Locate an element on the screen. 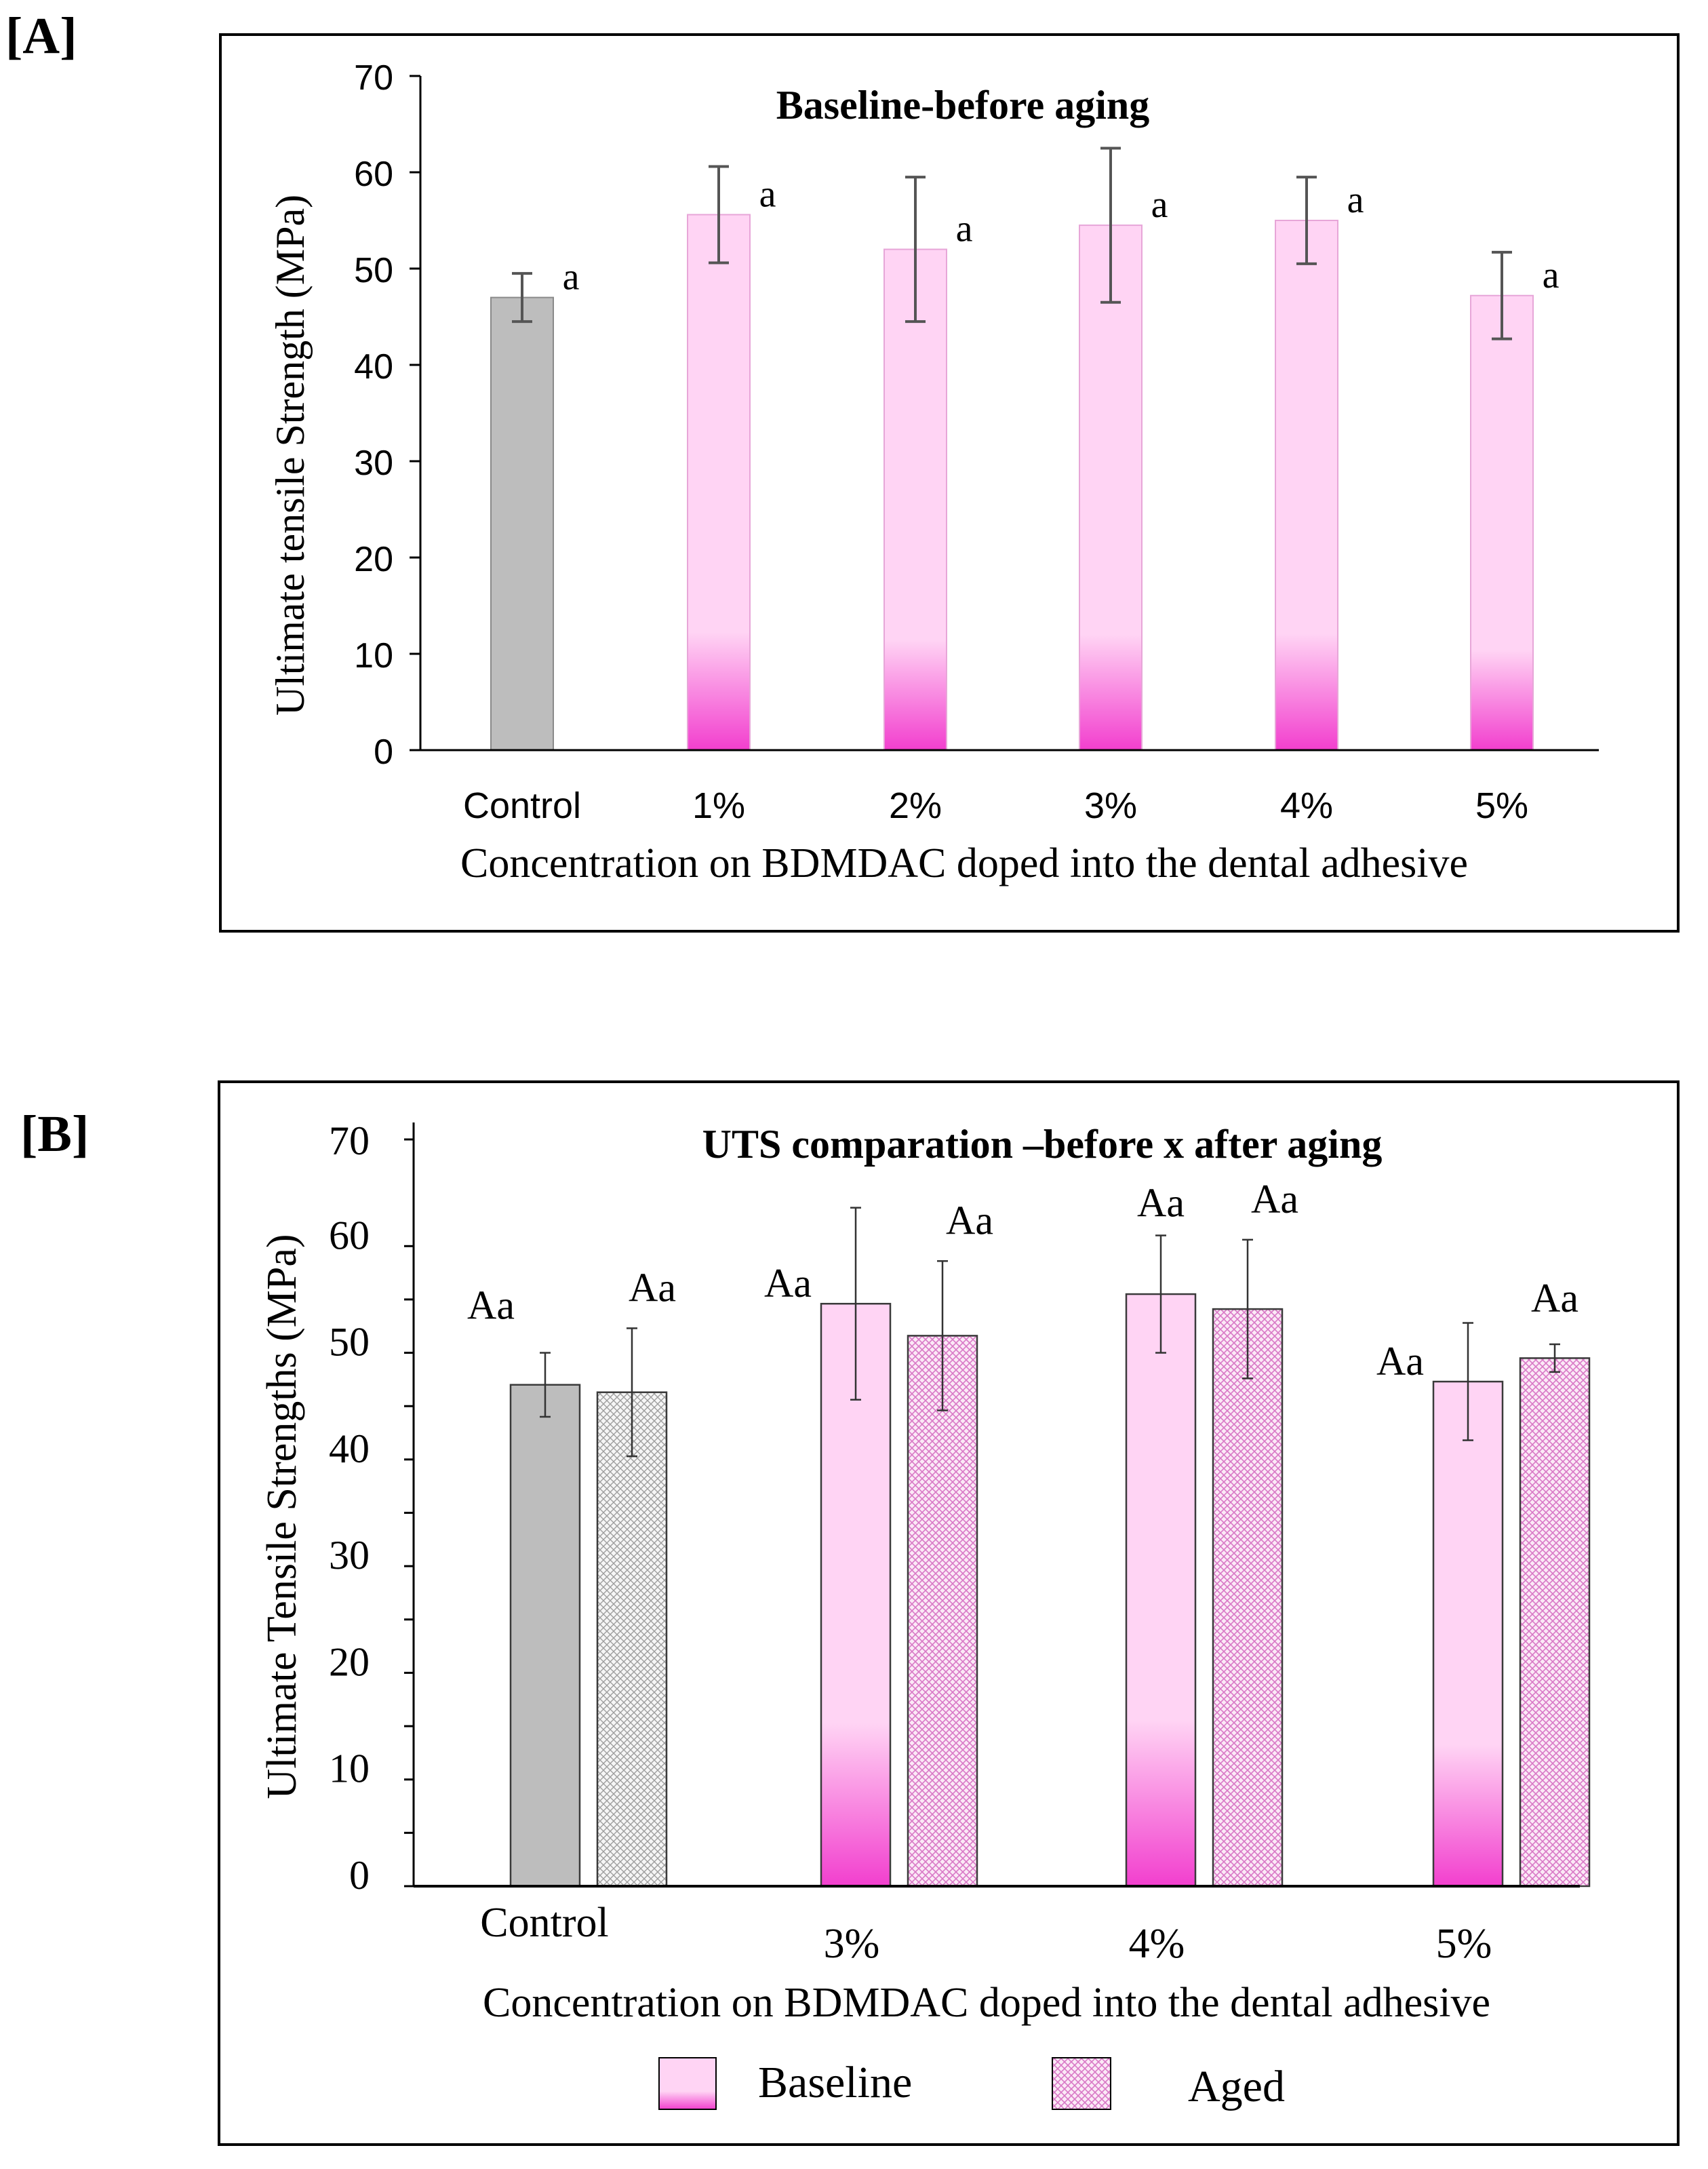 The height and width of the screenshot is (2169, 1708). panel-a-annotation-5: a is located at coordinates (1551, 275).